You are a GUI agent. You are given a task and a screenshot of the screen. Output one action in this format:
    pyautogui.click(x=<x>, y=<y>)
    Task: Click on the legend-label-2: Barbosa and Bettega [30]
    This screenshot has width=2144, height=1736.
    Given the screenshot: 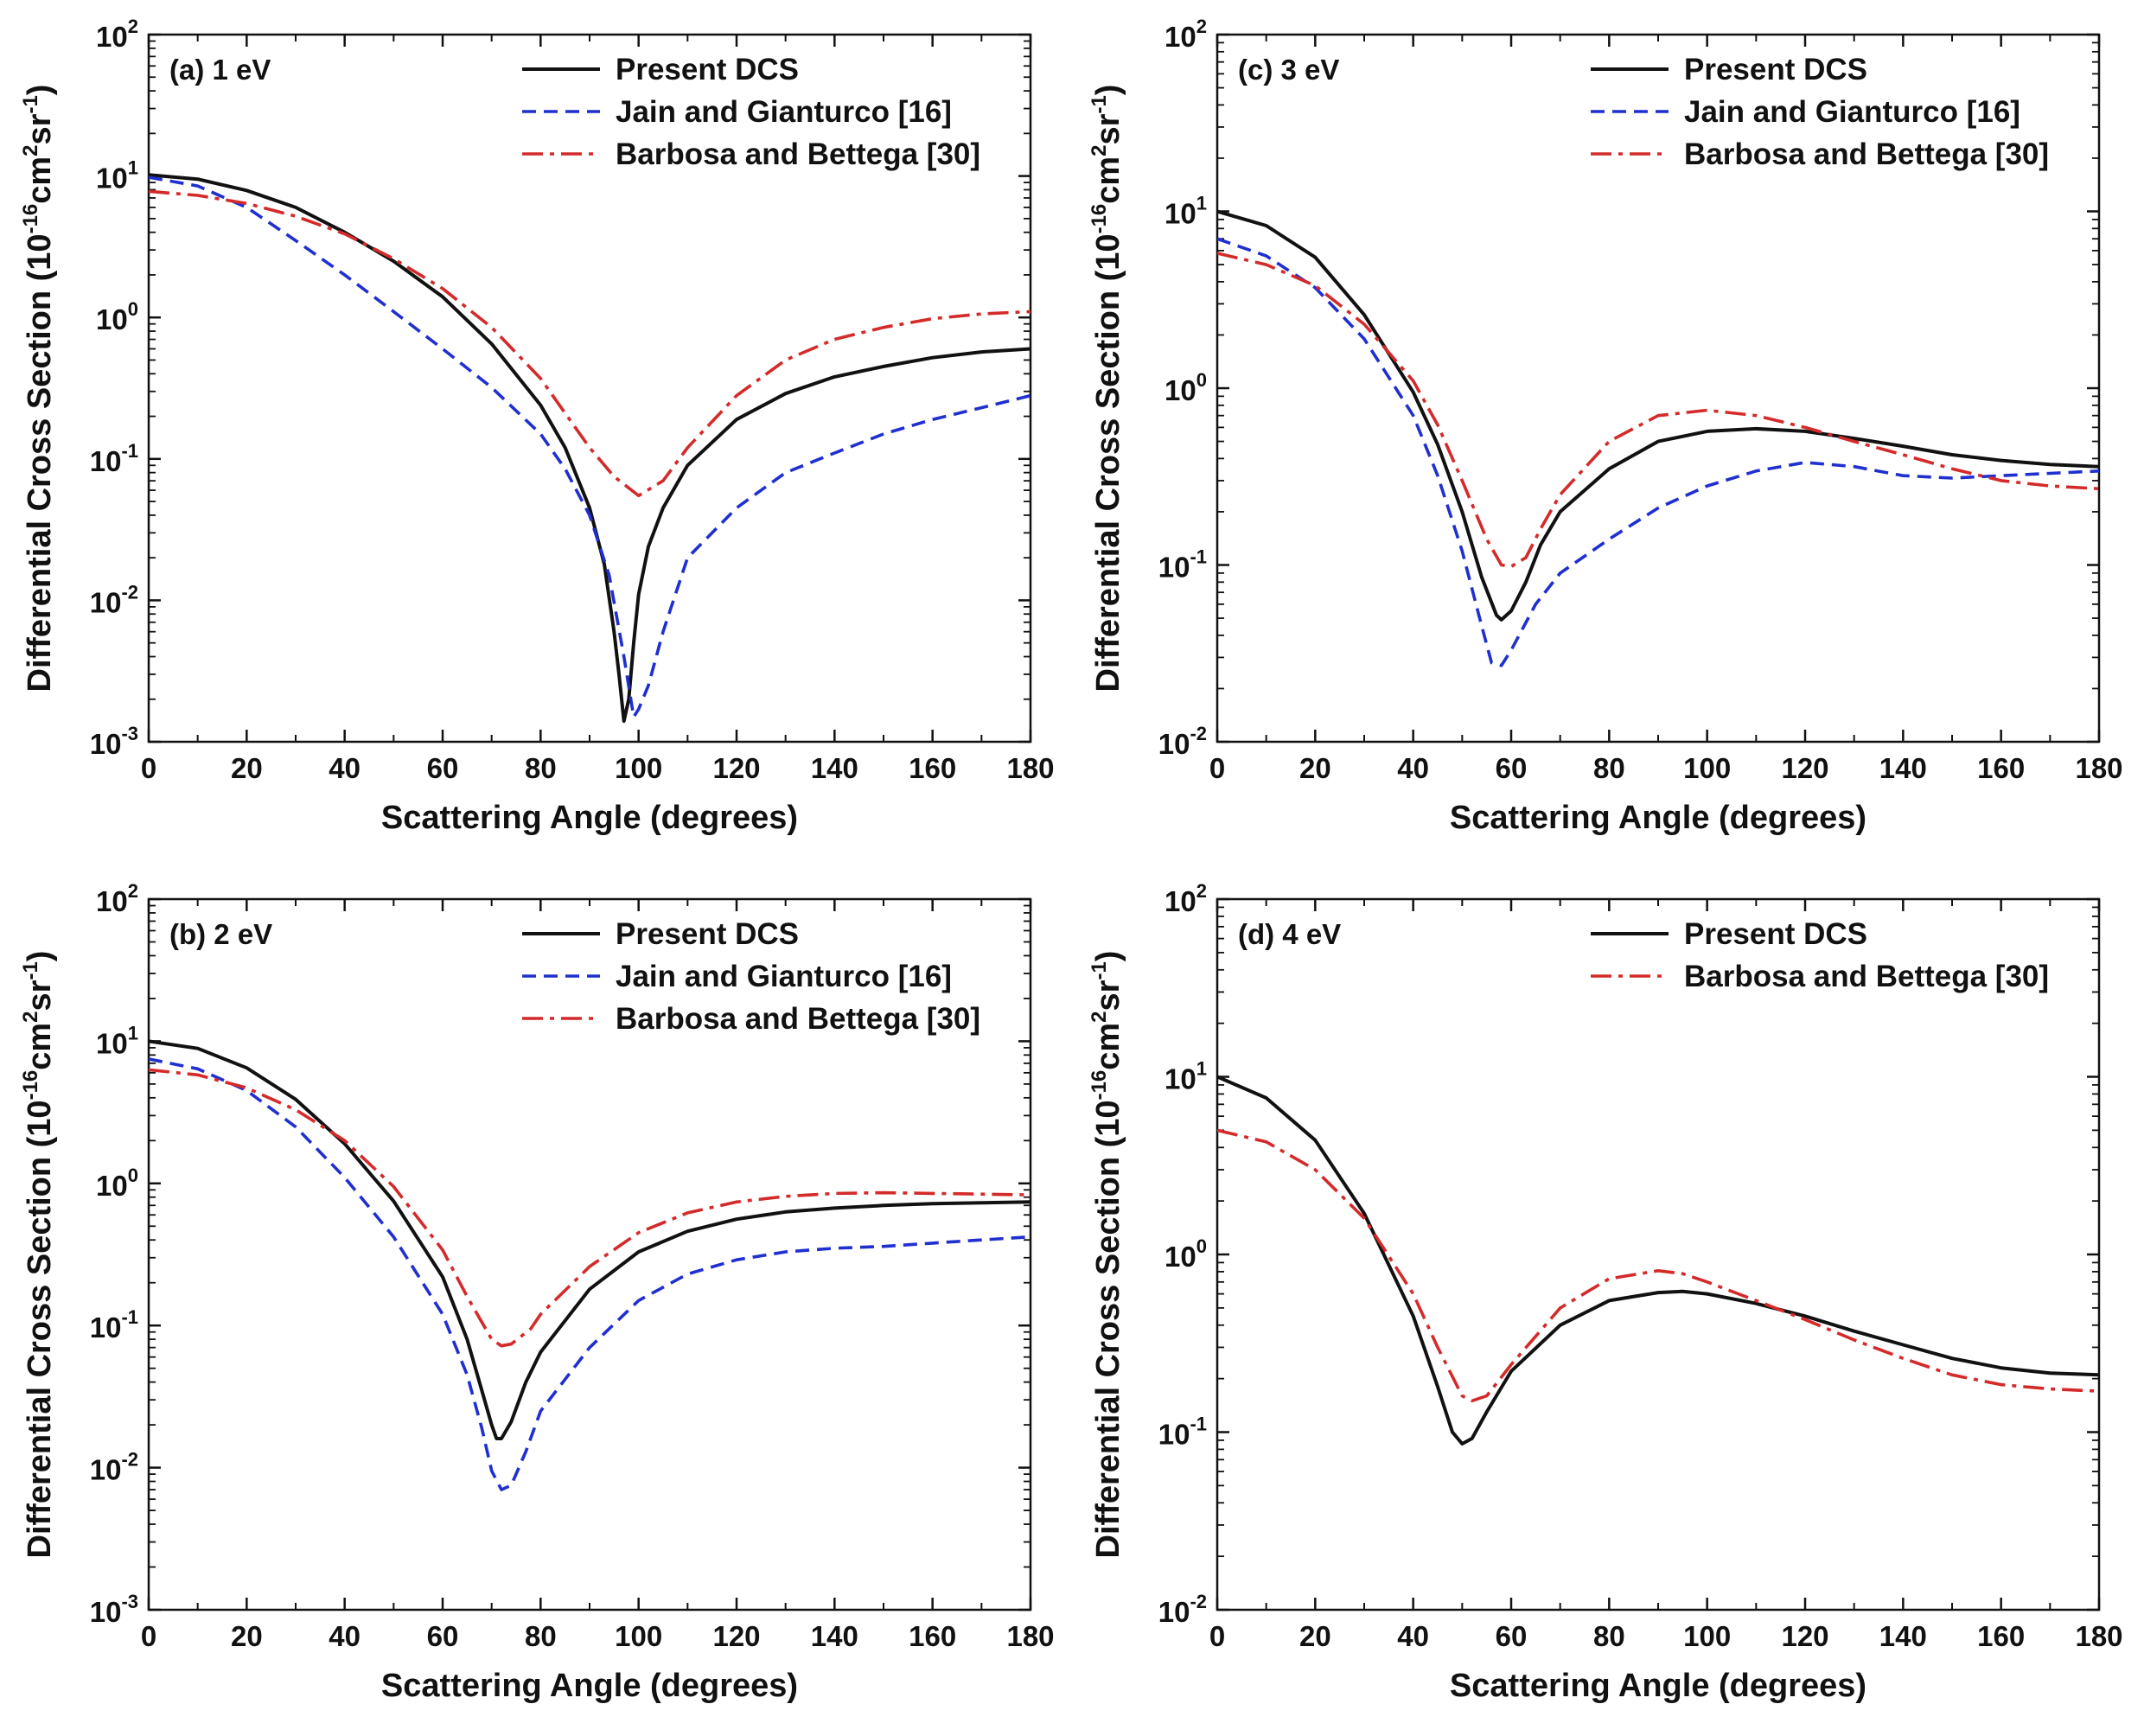 What is the action you would take?
    pyautogui.click(x=1866, y=976)
    